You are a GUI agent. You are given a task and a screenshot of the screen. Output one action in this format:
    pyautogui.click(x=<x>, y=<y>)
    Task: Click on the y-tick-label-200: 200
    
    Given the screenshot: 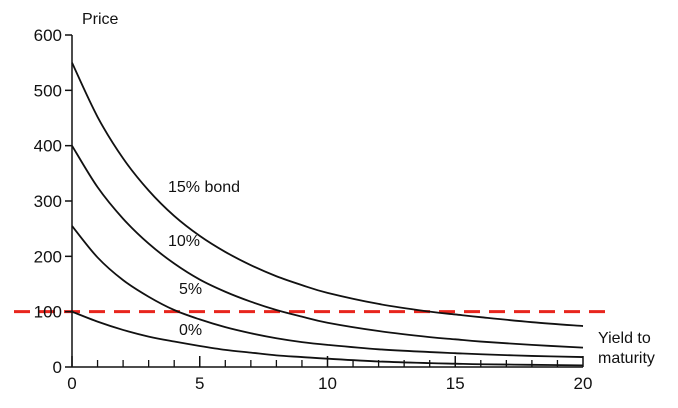 What is the action you would take?
    pyautogui.click(x=48, y=256)
    